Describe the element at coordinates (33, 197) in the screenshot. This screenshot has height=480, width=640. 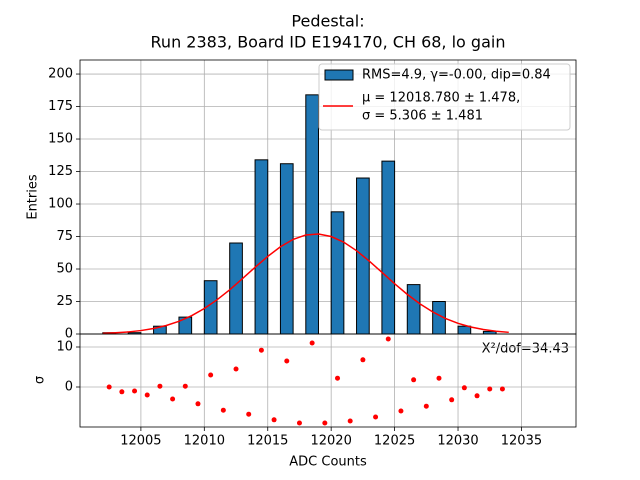
I see `y-axis-label: Entries` at that location.